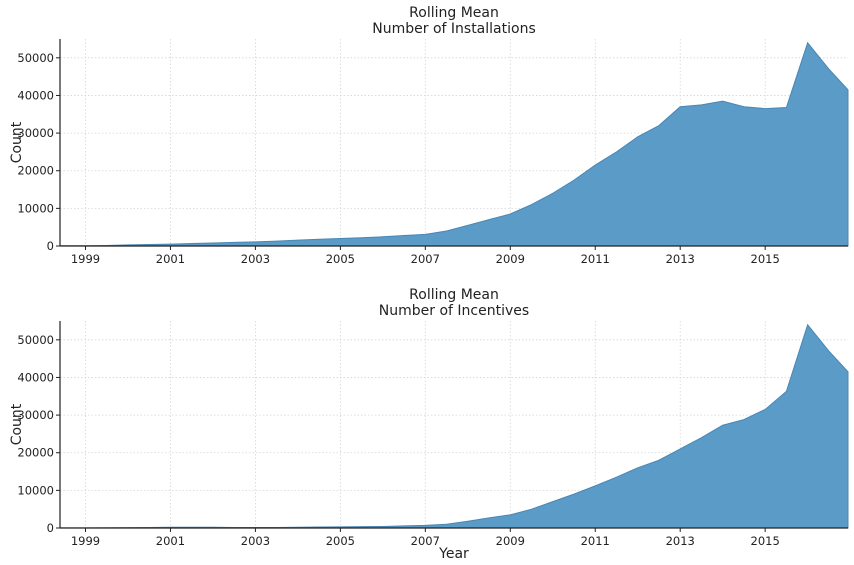 The height and width of the screenshot is (565, 854). I want to click on installations-ytick-label-30000: 30000, so click(35, 133).